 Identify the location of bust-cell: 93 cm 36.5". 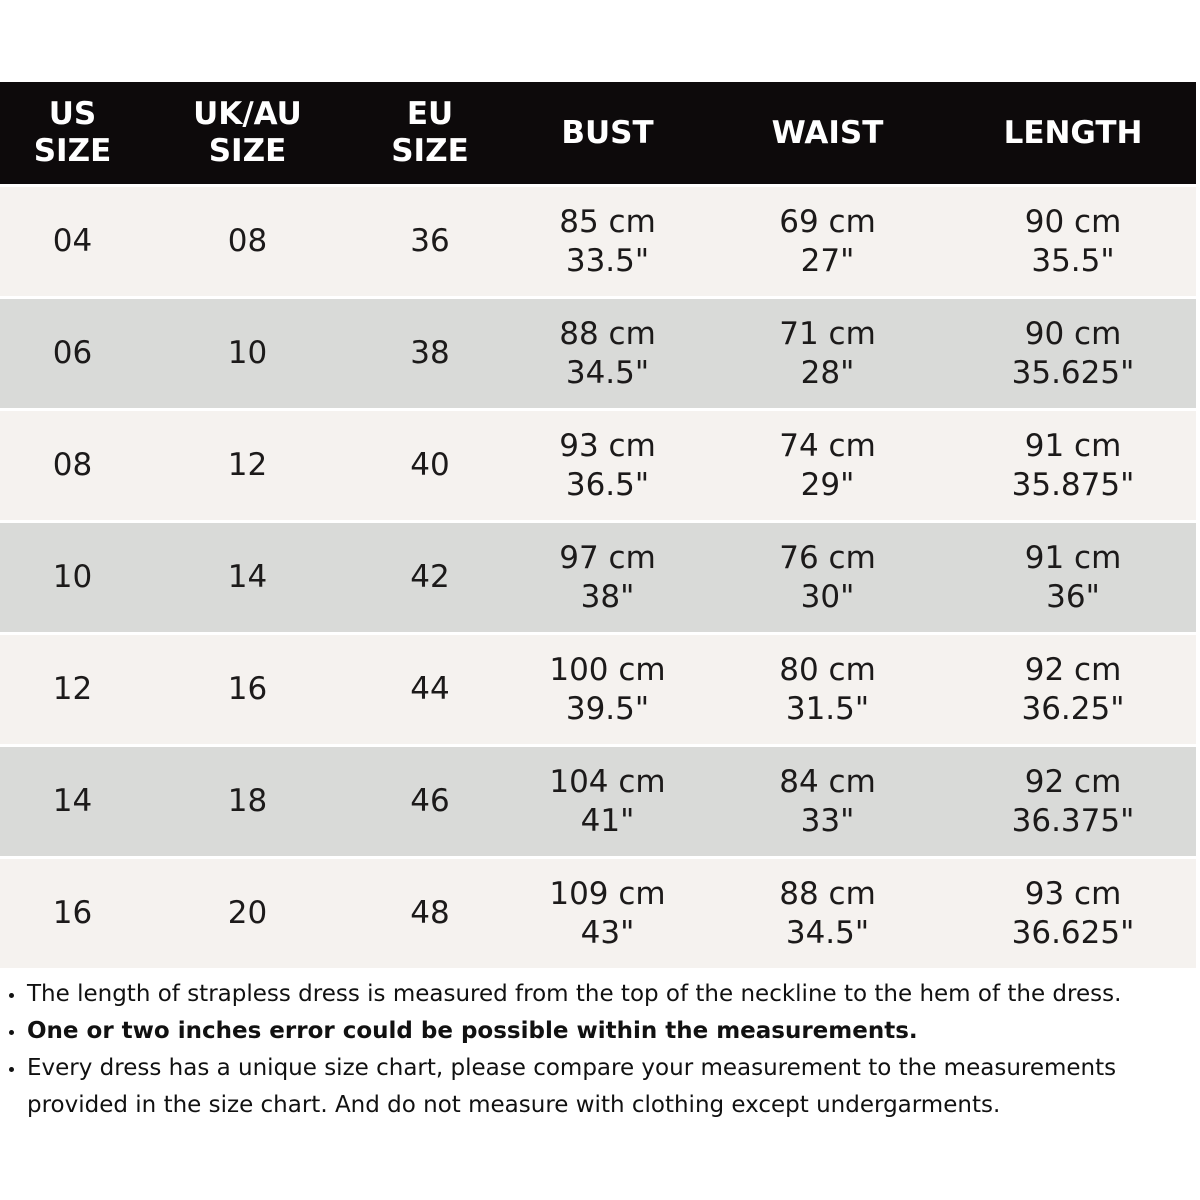
(607, 465).